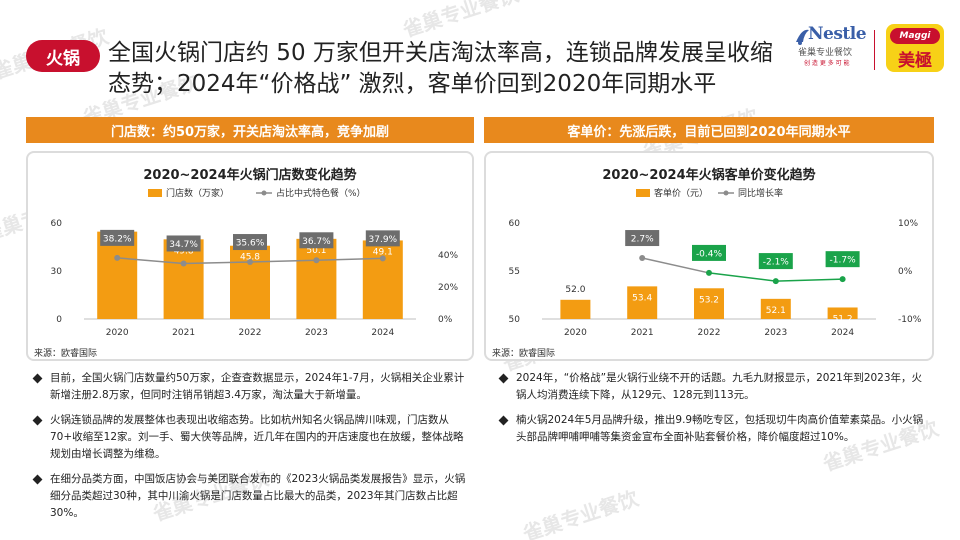 The width and height of the screenshot is (960, 540). Describe the element at coordinates (63, 56) in the screenshot. I see `category-tag: 火锅` at that location.